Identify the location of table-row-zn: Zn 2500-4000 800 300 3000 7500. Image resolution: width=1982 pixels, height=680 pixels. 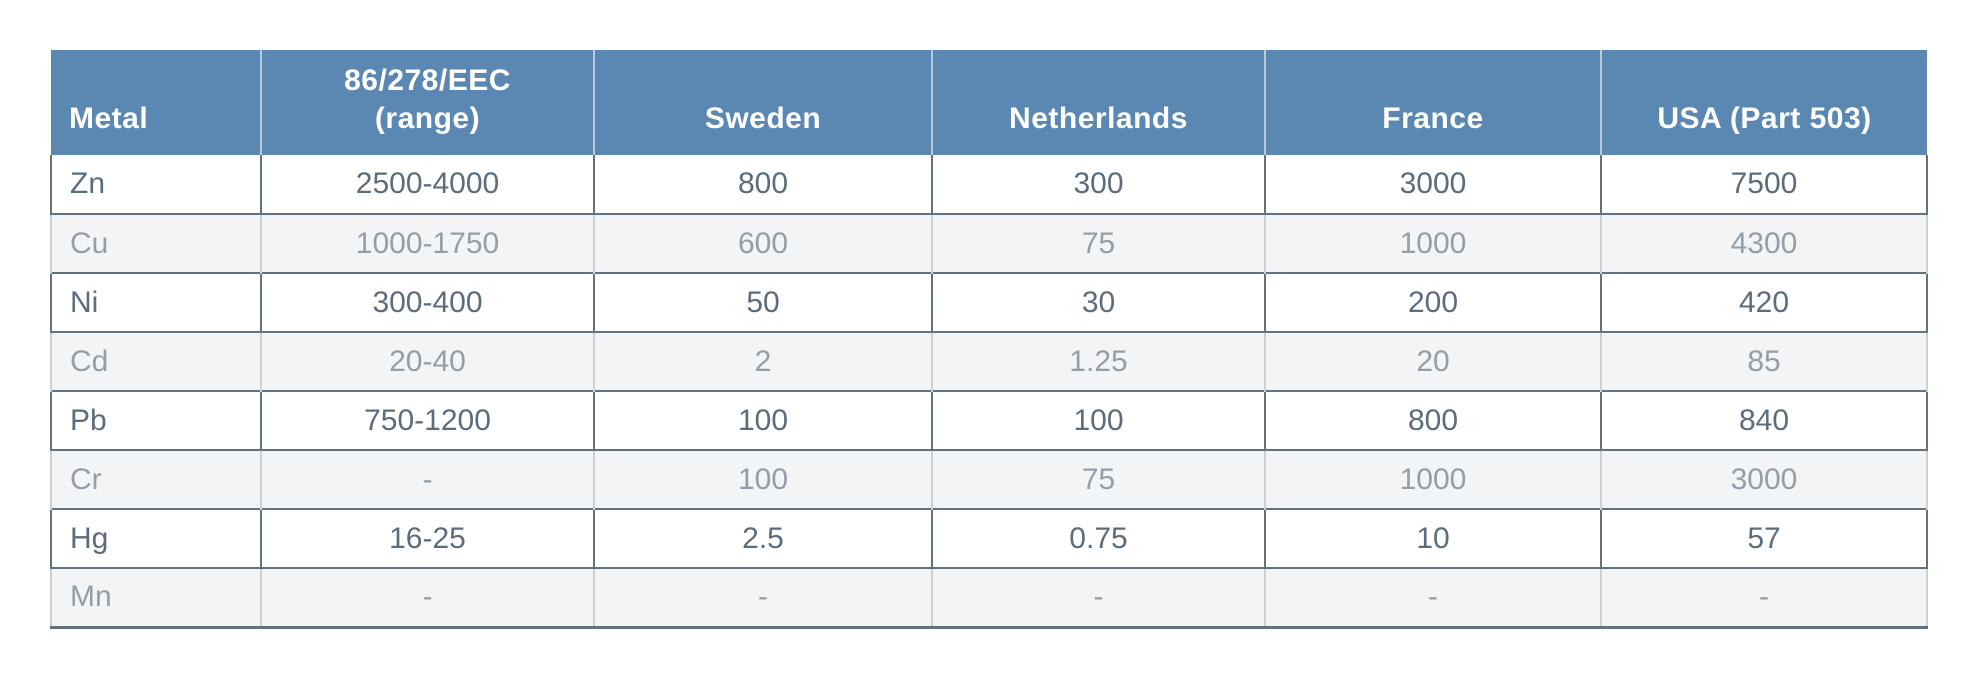
(989, 184).